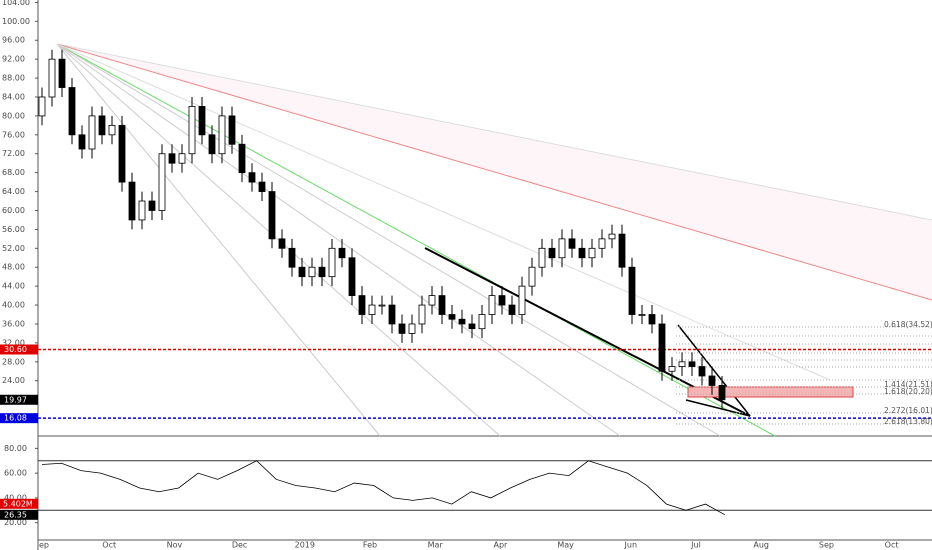 Image resolution: width=932 pixels, height=550 pixels. Describe the element at coordinates (239, 545) in the screenshot. I see `x-tick-label: Dec` at that location.